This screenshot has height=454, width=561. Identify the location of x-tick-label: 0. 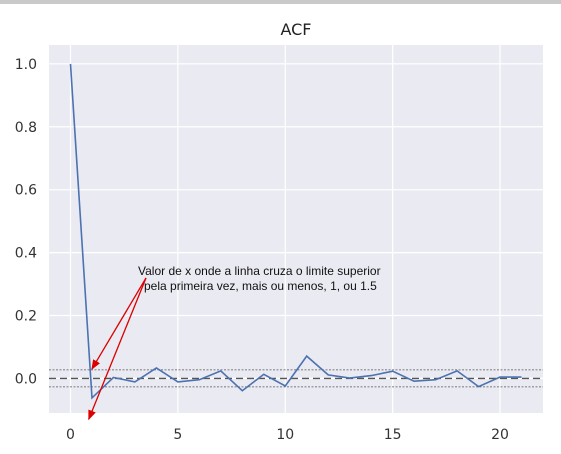
(70, 435).